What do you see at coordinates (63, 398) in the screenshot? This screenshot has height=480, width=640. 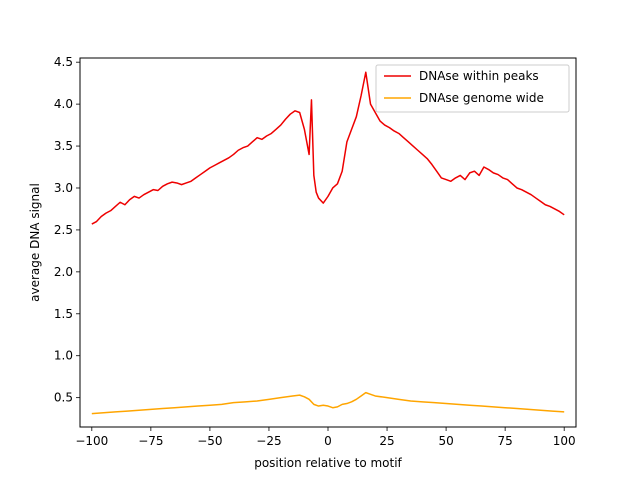 I see `y-tick-label: 0.5` at bounding box center [63, 398].